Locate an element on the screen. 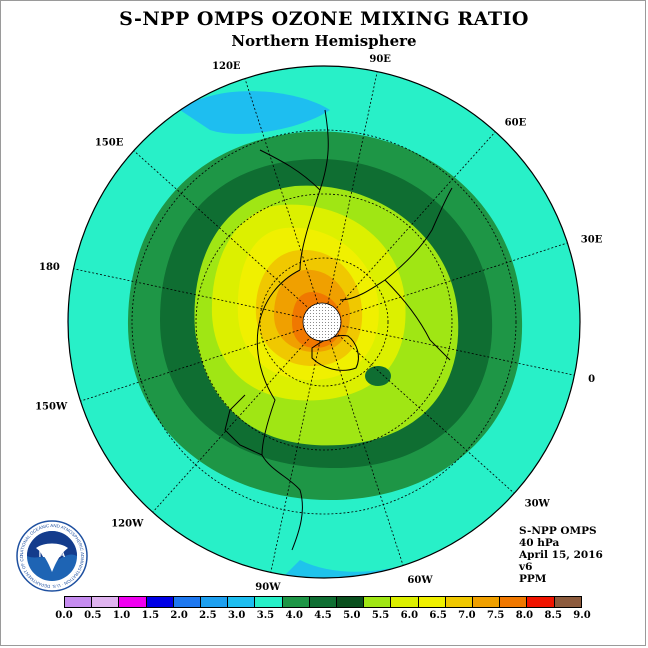 The height and width of the screenshot is (648, 648). colorbar-tick-label: 5.5 is located at coordinates (380, 615).